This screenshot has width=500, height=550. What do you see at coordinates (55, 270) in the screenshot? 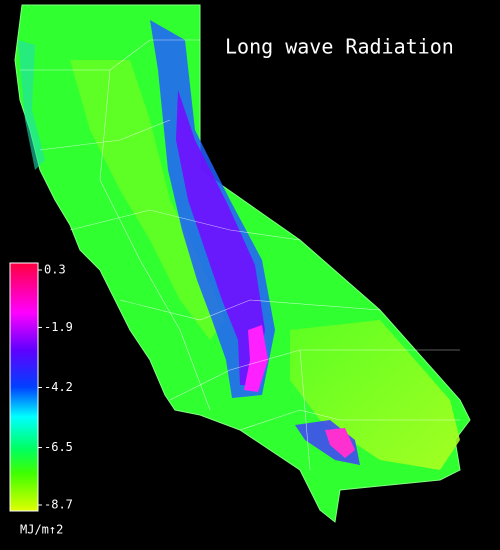
I see `colorbar-tick-label: 0.3` at bounding box center [55, 270].